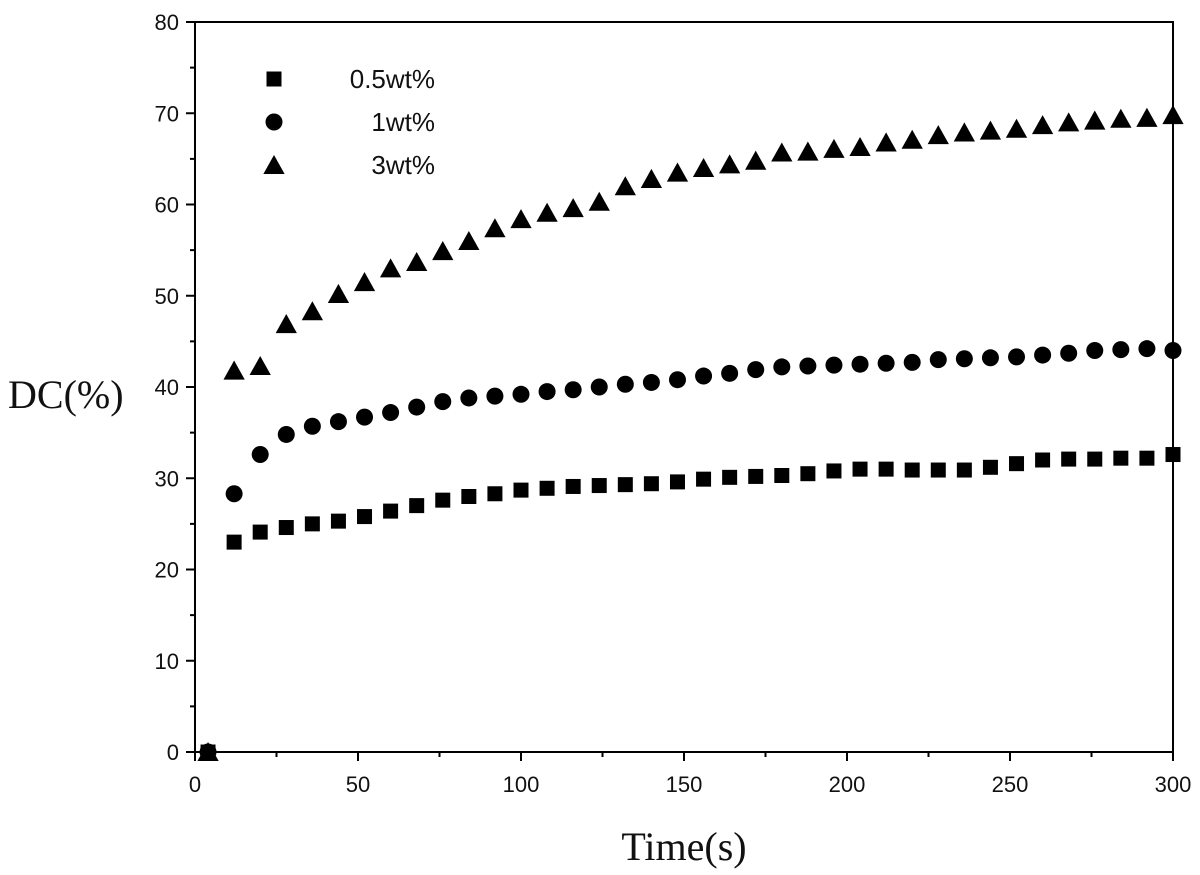  What do you see at coordinates (195, 784) in the screenshot?
I see `x-tick-label: 0` at bounding box center [195, 784].